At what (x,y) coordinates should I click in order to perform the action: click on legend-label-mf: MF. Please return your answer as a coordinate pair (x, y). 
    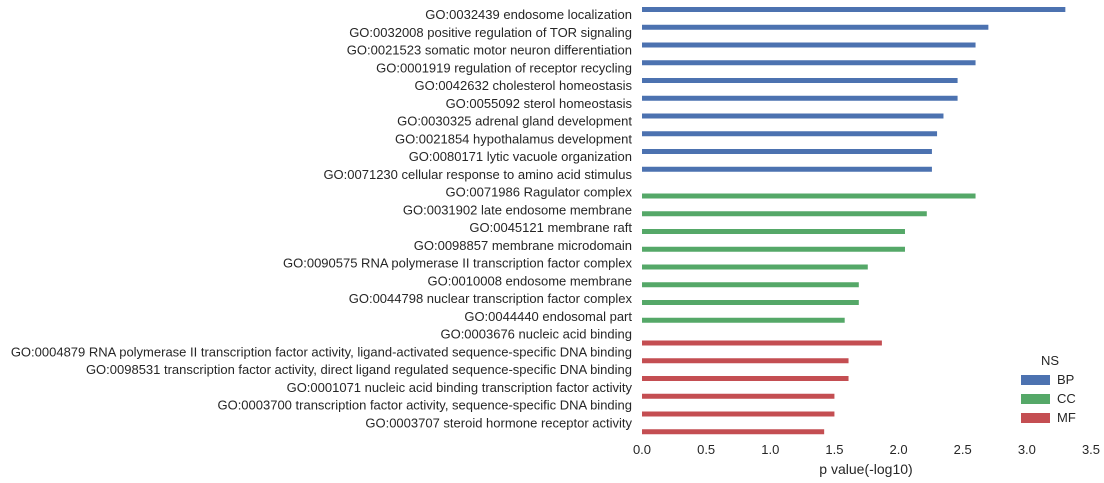
    Looking at the image, I should click on (1066, 417).